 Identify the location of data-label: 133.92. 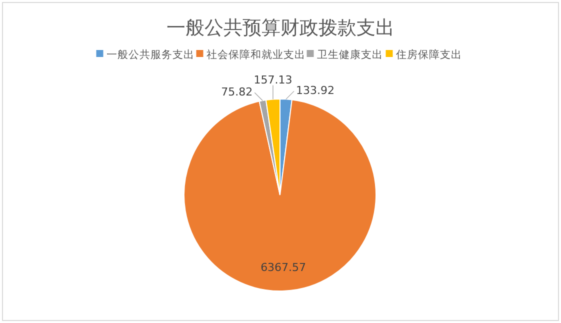
(315, 91).